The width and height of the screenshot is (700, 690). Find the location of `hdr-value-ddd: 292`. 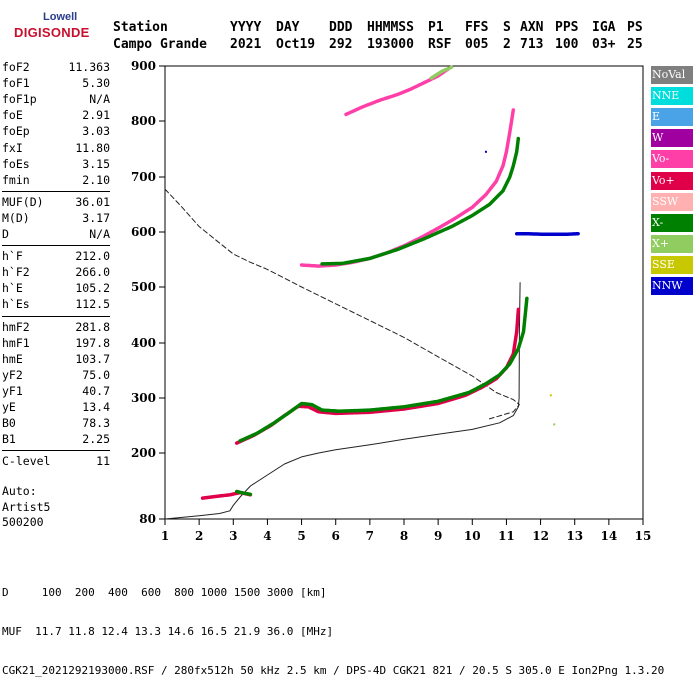

hdr-value-ddd: 292 is located at coordinates (341, 44).